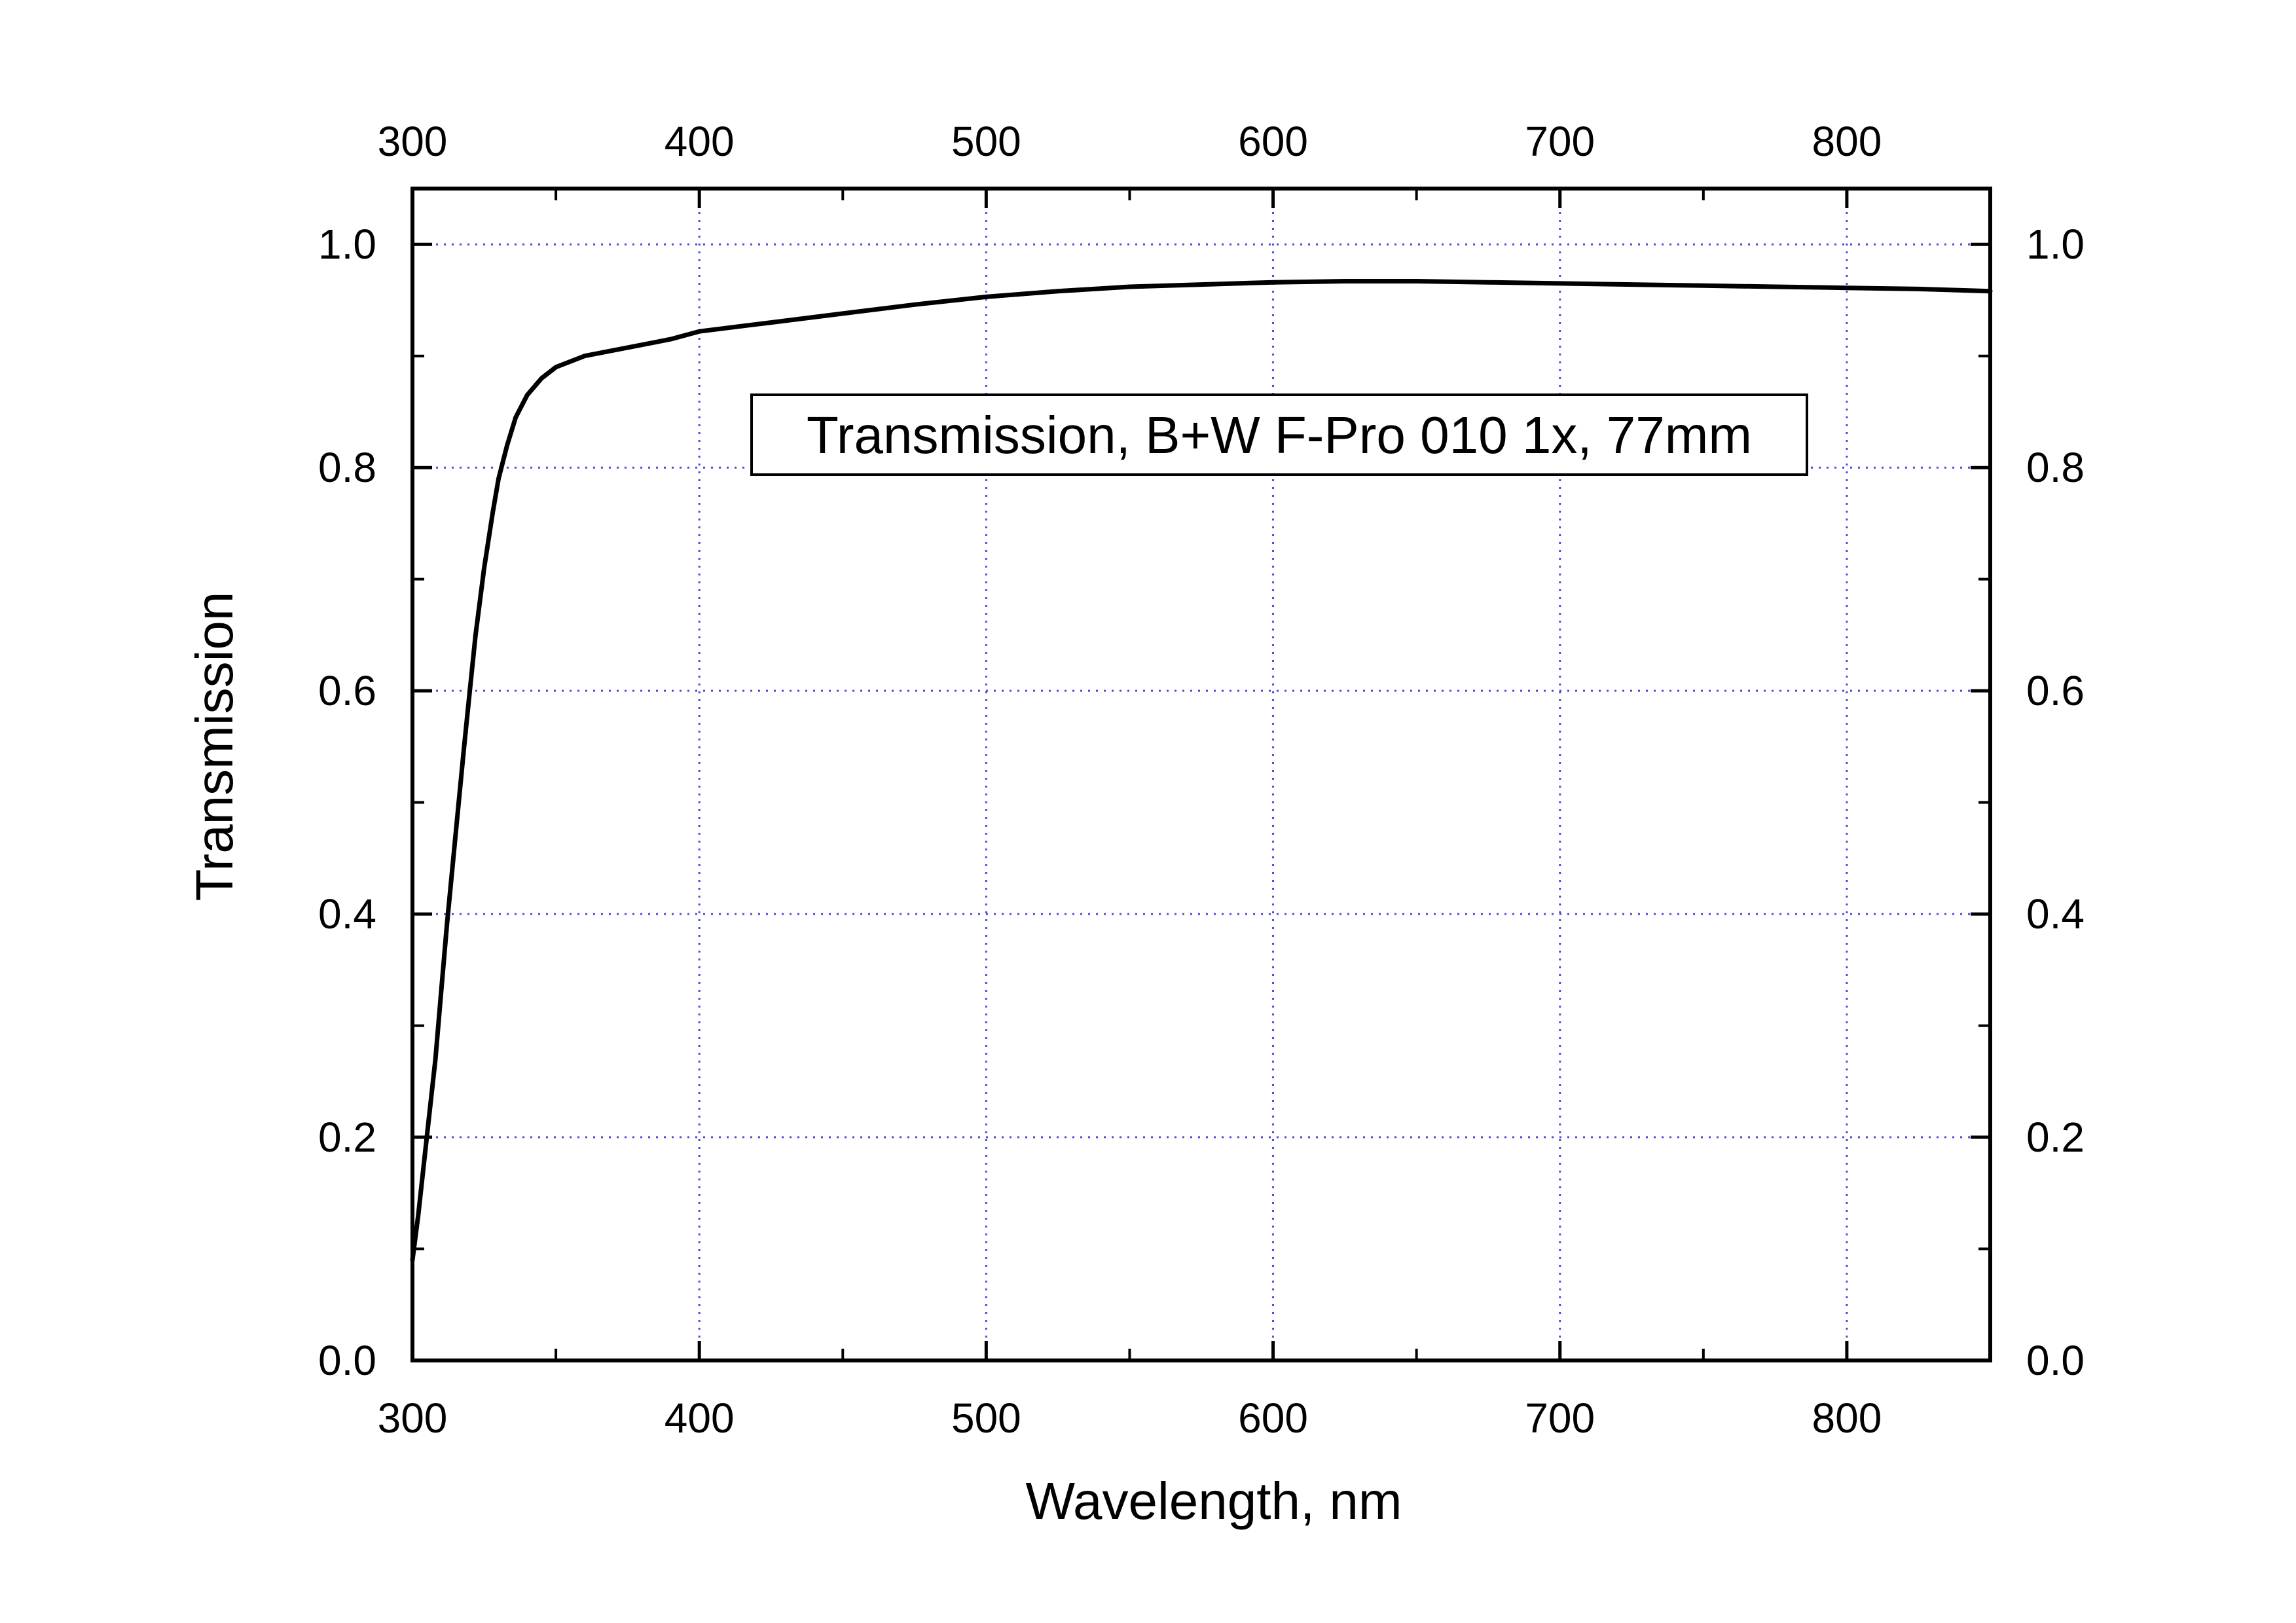  I want to click on annotation-text: Transmission, B+W F-Pro 010 1x, 77mm, so click(1279, 435).